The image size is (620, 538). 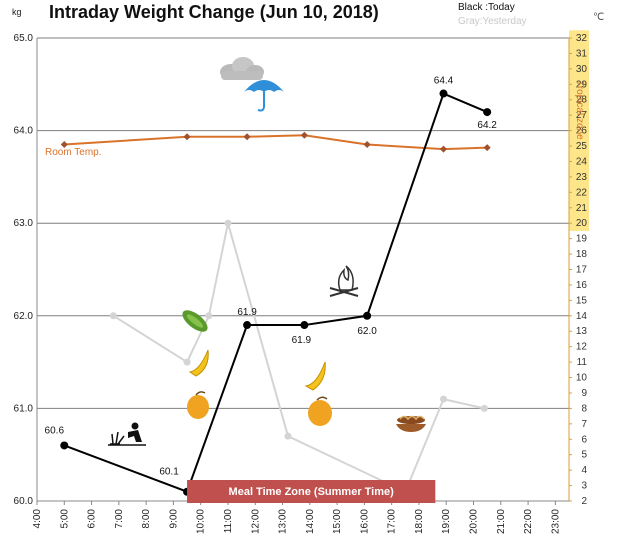 What do you see at coordinates (24, 223) in the screenshot?
I see `y-tick-label: 63.0` at bounding box center [24, 223].